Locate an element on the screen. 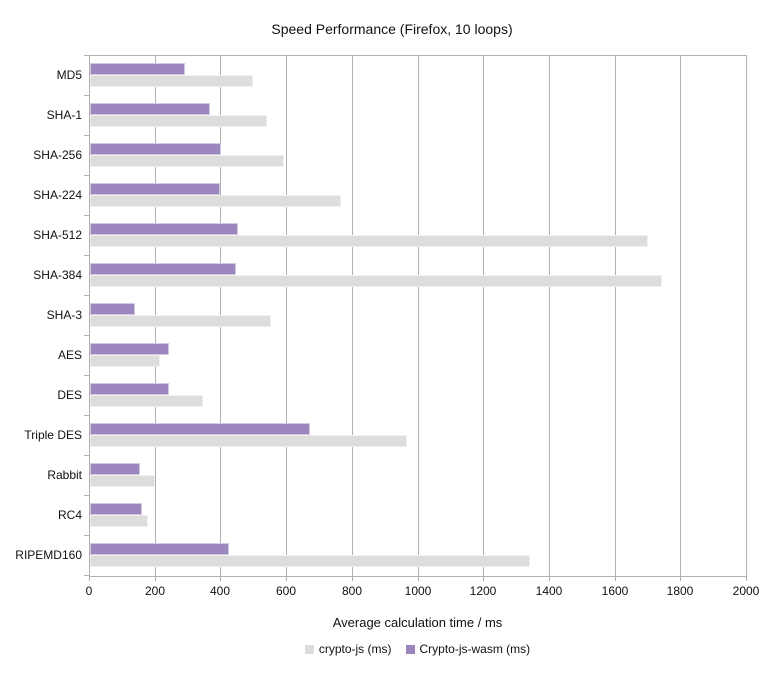  bar-crypto-js-wasm-md5 is located at coordinates (137, 69).